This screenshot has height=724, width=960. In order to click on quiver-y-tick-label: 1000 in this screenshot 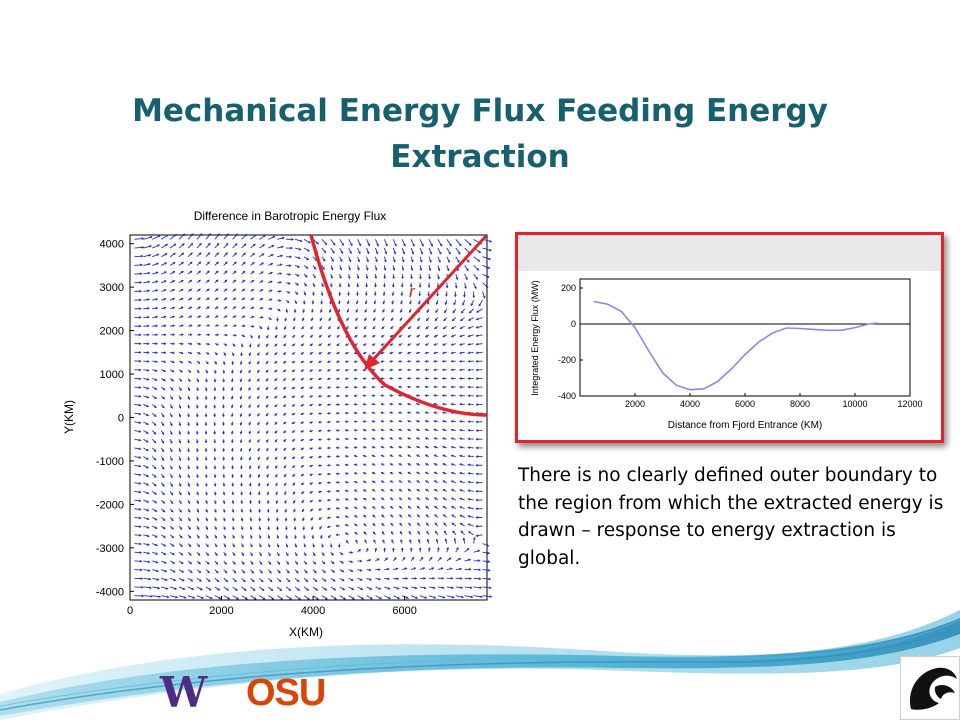, I will do `click(112, 375)`.